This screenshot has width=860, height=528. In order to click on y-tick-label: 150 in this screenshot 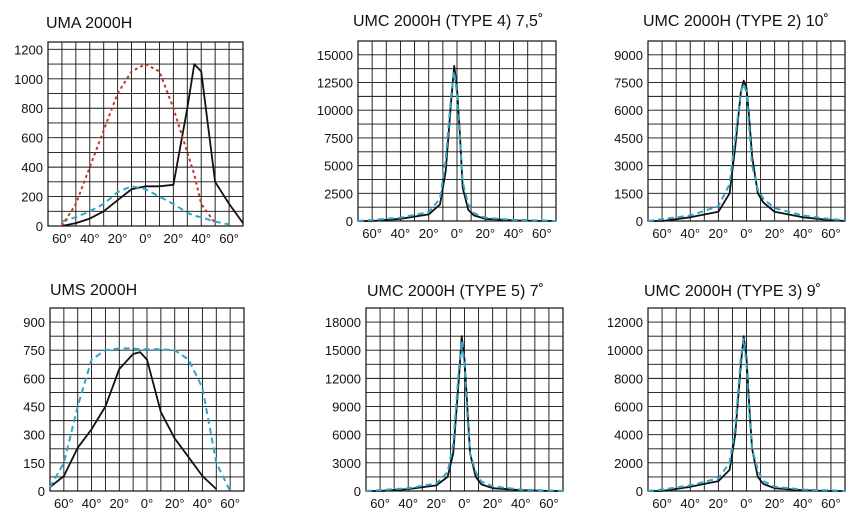, I will do `click(34, 463)`.